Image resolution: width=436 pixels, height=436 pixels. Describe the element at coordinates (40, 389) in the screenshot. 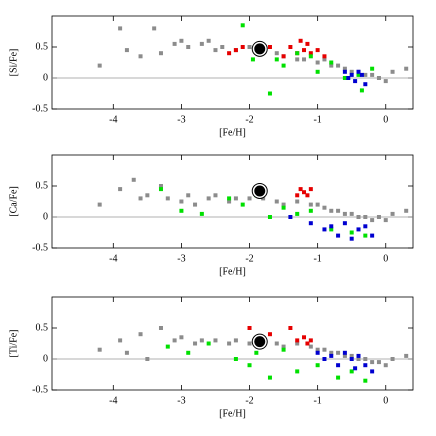

I see `y-tick-label: -0.5` at that location.